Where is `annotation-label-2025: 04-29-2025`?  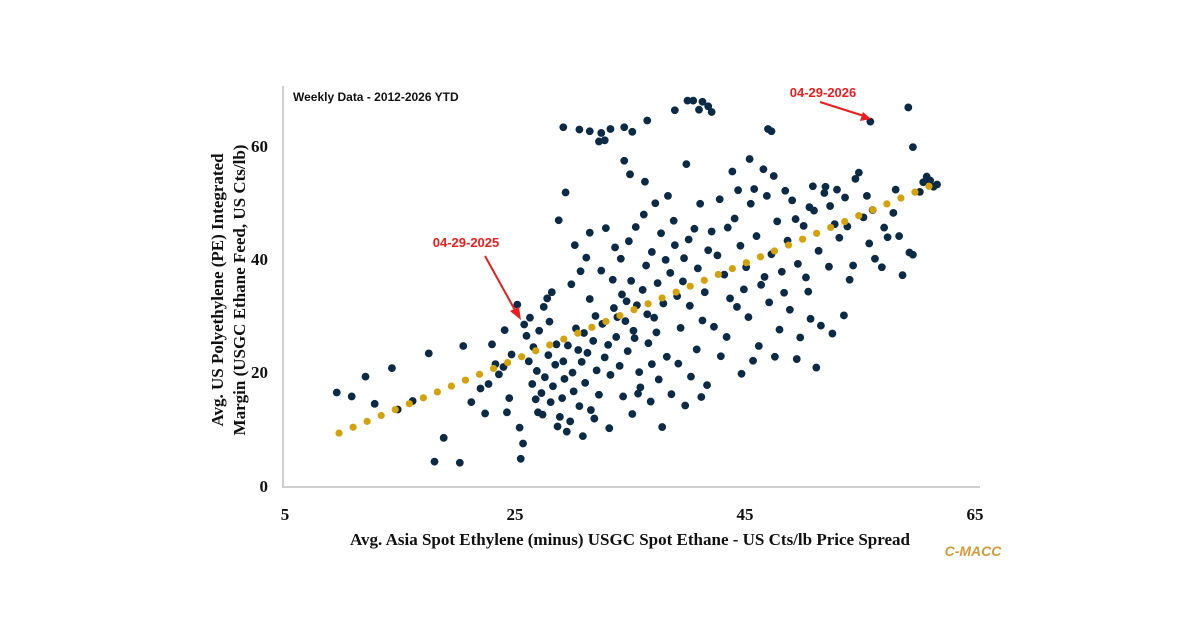 annotation-label-2025: 04-29-2025 is located at coordinates (466, 242).